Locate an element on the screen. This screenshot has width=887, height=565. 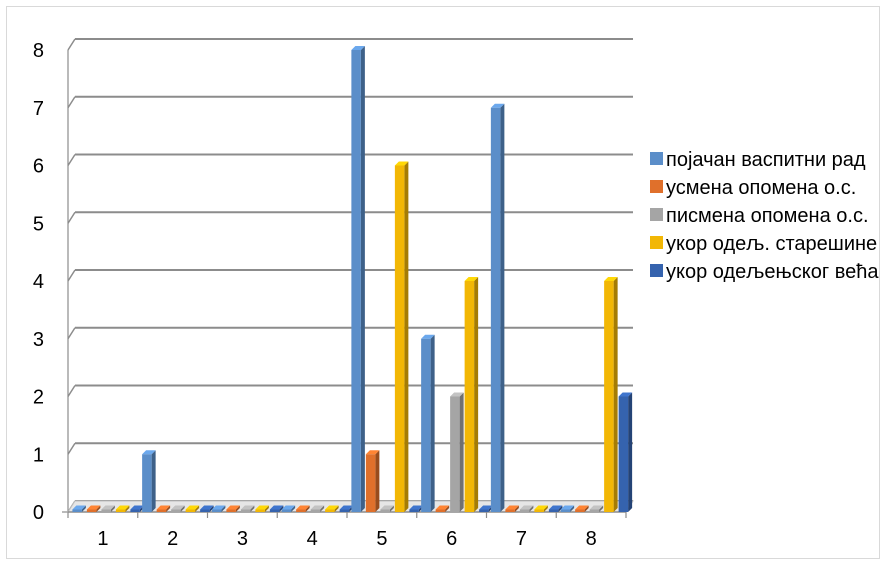
legend-label: писмена опомена о.с. is located at coordinates (767, 216).